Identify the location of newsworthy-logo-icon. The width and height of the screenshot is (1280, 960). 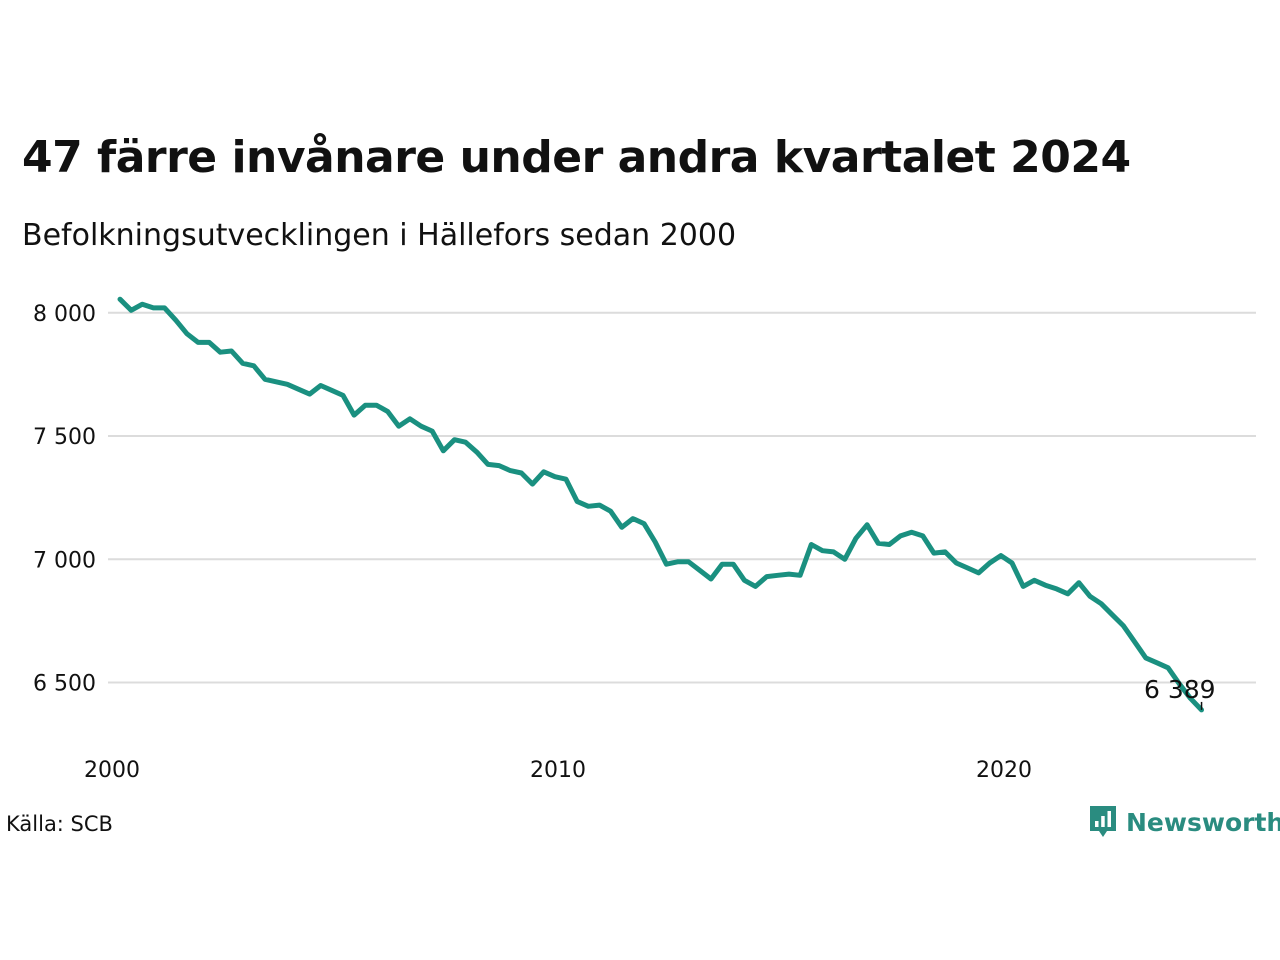
(1103, 821).